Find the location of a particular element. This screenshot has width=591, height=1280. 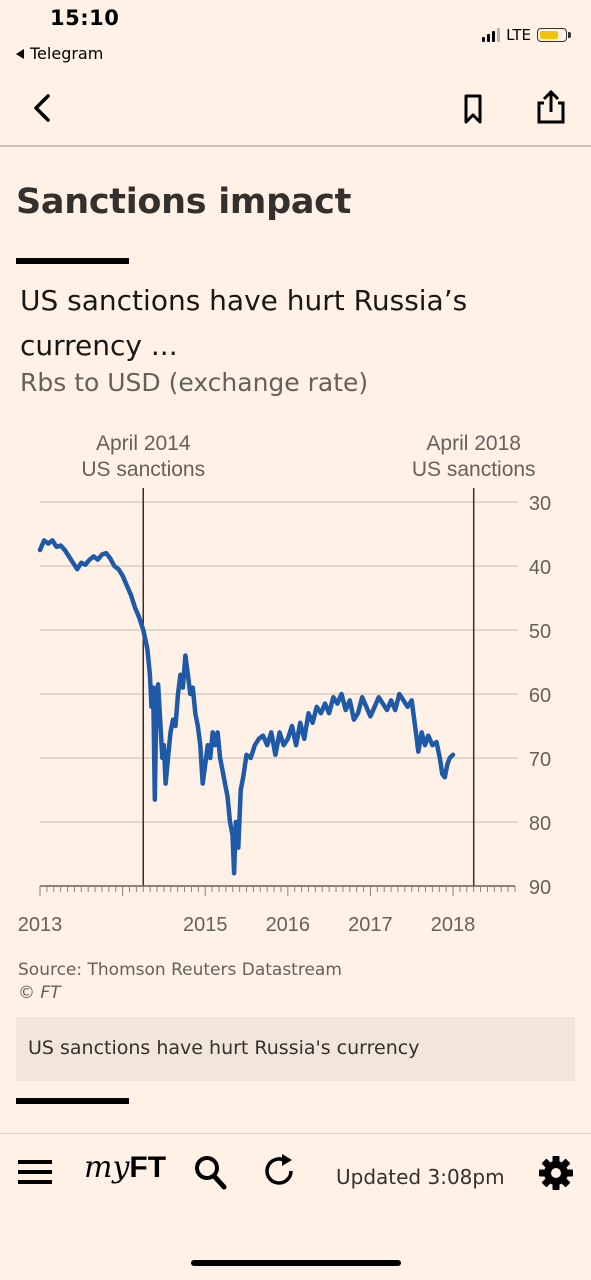

bookmark-icon is located at coordinates (473, 109).